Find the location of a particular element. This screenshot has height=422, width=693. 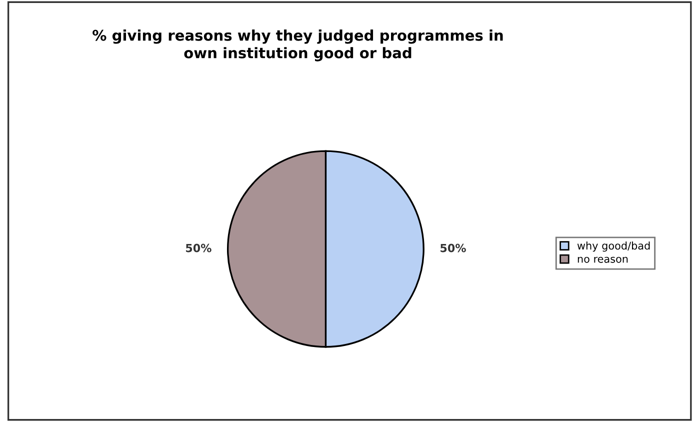

legend-label: why good/bad is located at coordinates (613, 247).